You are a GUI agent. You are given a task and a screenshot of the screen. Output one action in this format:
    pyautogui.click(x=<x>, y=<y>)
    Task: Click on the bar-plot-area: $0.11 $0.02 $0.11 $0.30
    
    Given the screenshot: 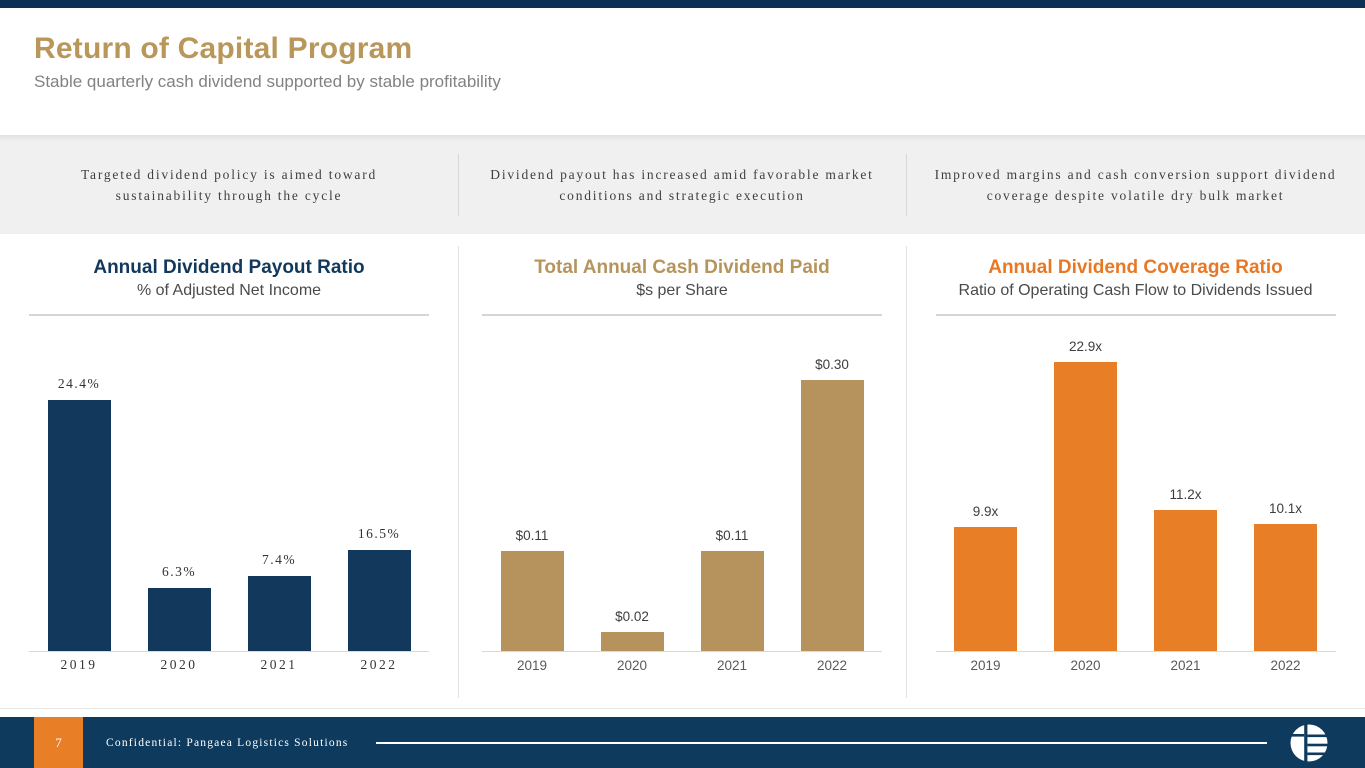 What is the action you would take?
    pyautogui.click(x=682, y=491)
    